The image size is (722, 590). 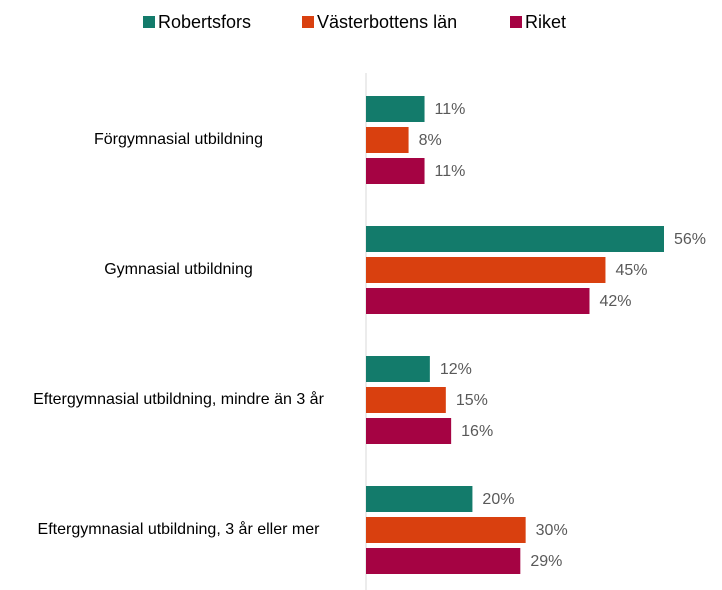 What do you see at coordinates (616, 301) in the screenshot?
I see `data-label: 42%` at bounding box center [616, 301].